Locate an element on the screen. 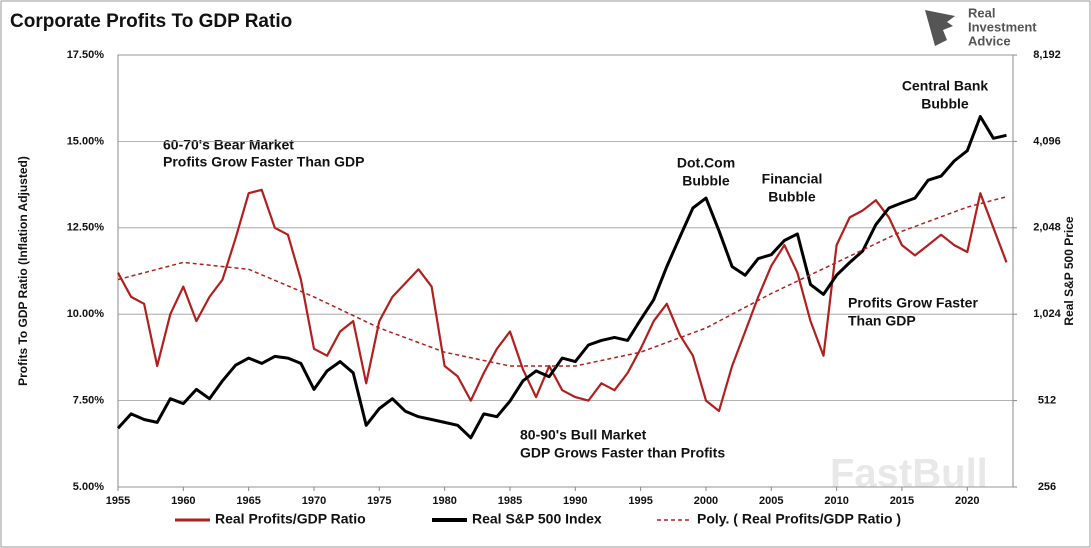  logo-text: Investment is located at coordinates (1002, 26).